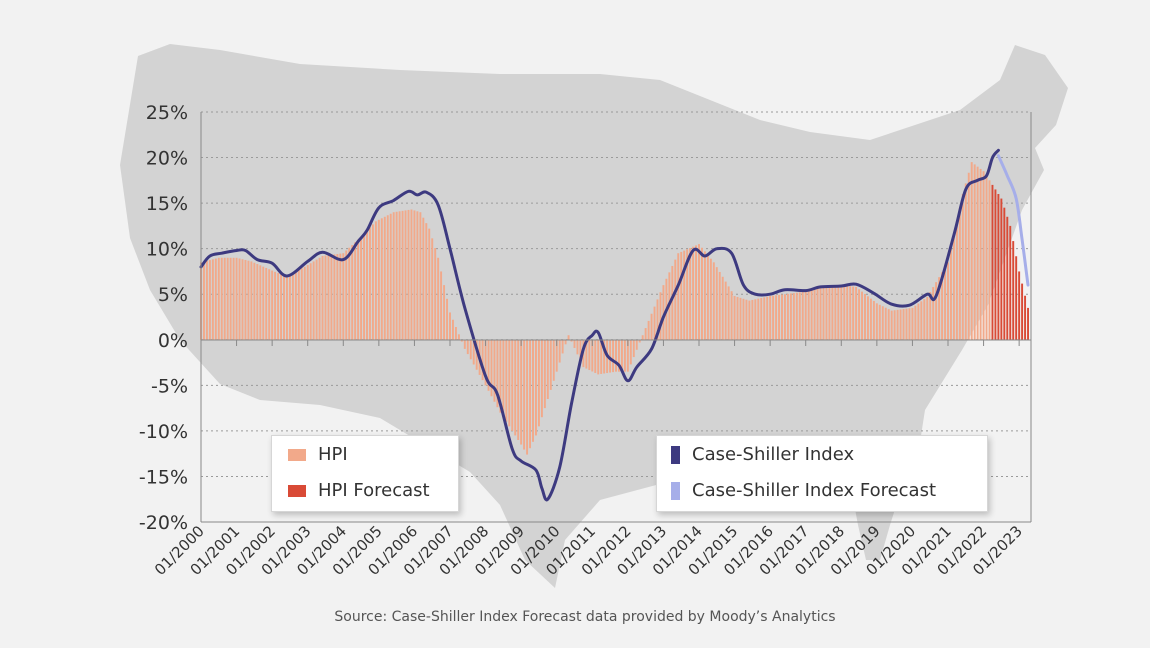 The width and height of the screenshot is (1150, 648). I want to click on hpi-forecast-swatch, so click(297, 490).